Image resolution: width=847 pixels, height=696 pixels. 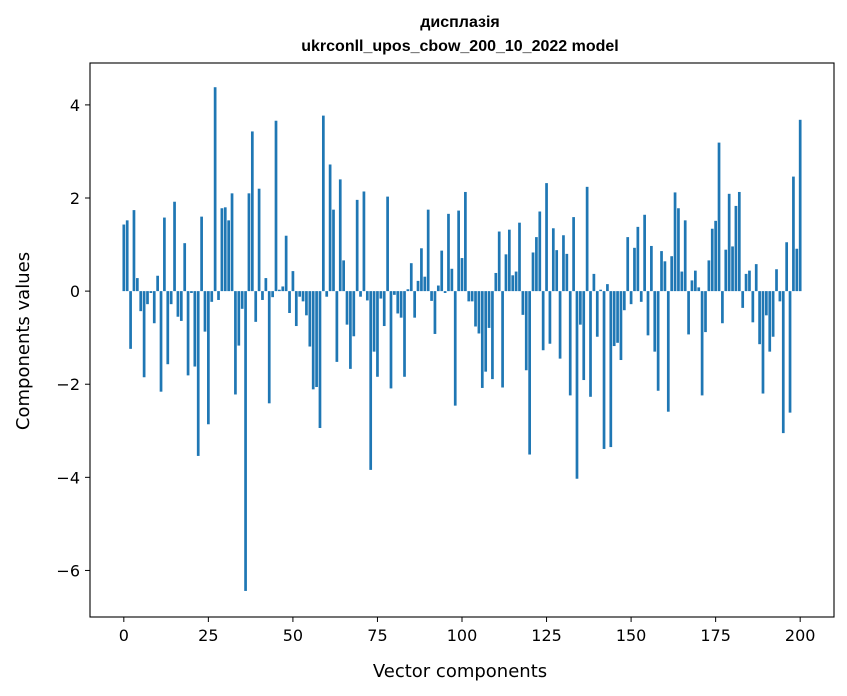 I want to click on x-tick-label: 0, so click(x=124, y=635).